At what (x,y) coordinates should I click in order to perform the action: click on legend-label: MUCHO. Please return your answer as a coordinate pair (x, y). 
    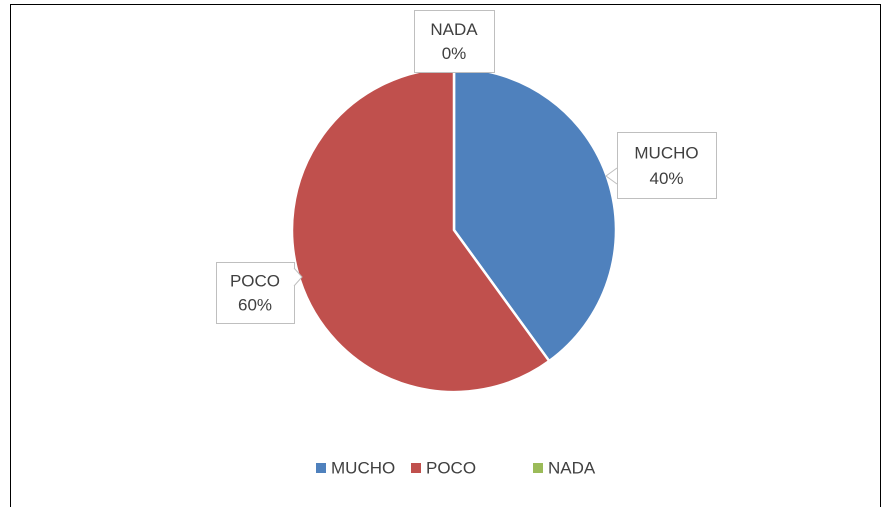
    Looking at the image, I should click on (363, 467).